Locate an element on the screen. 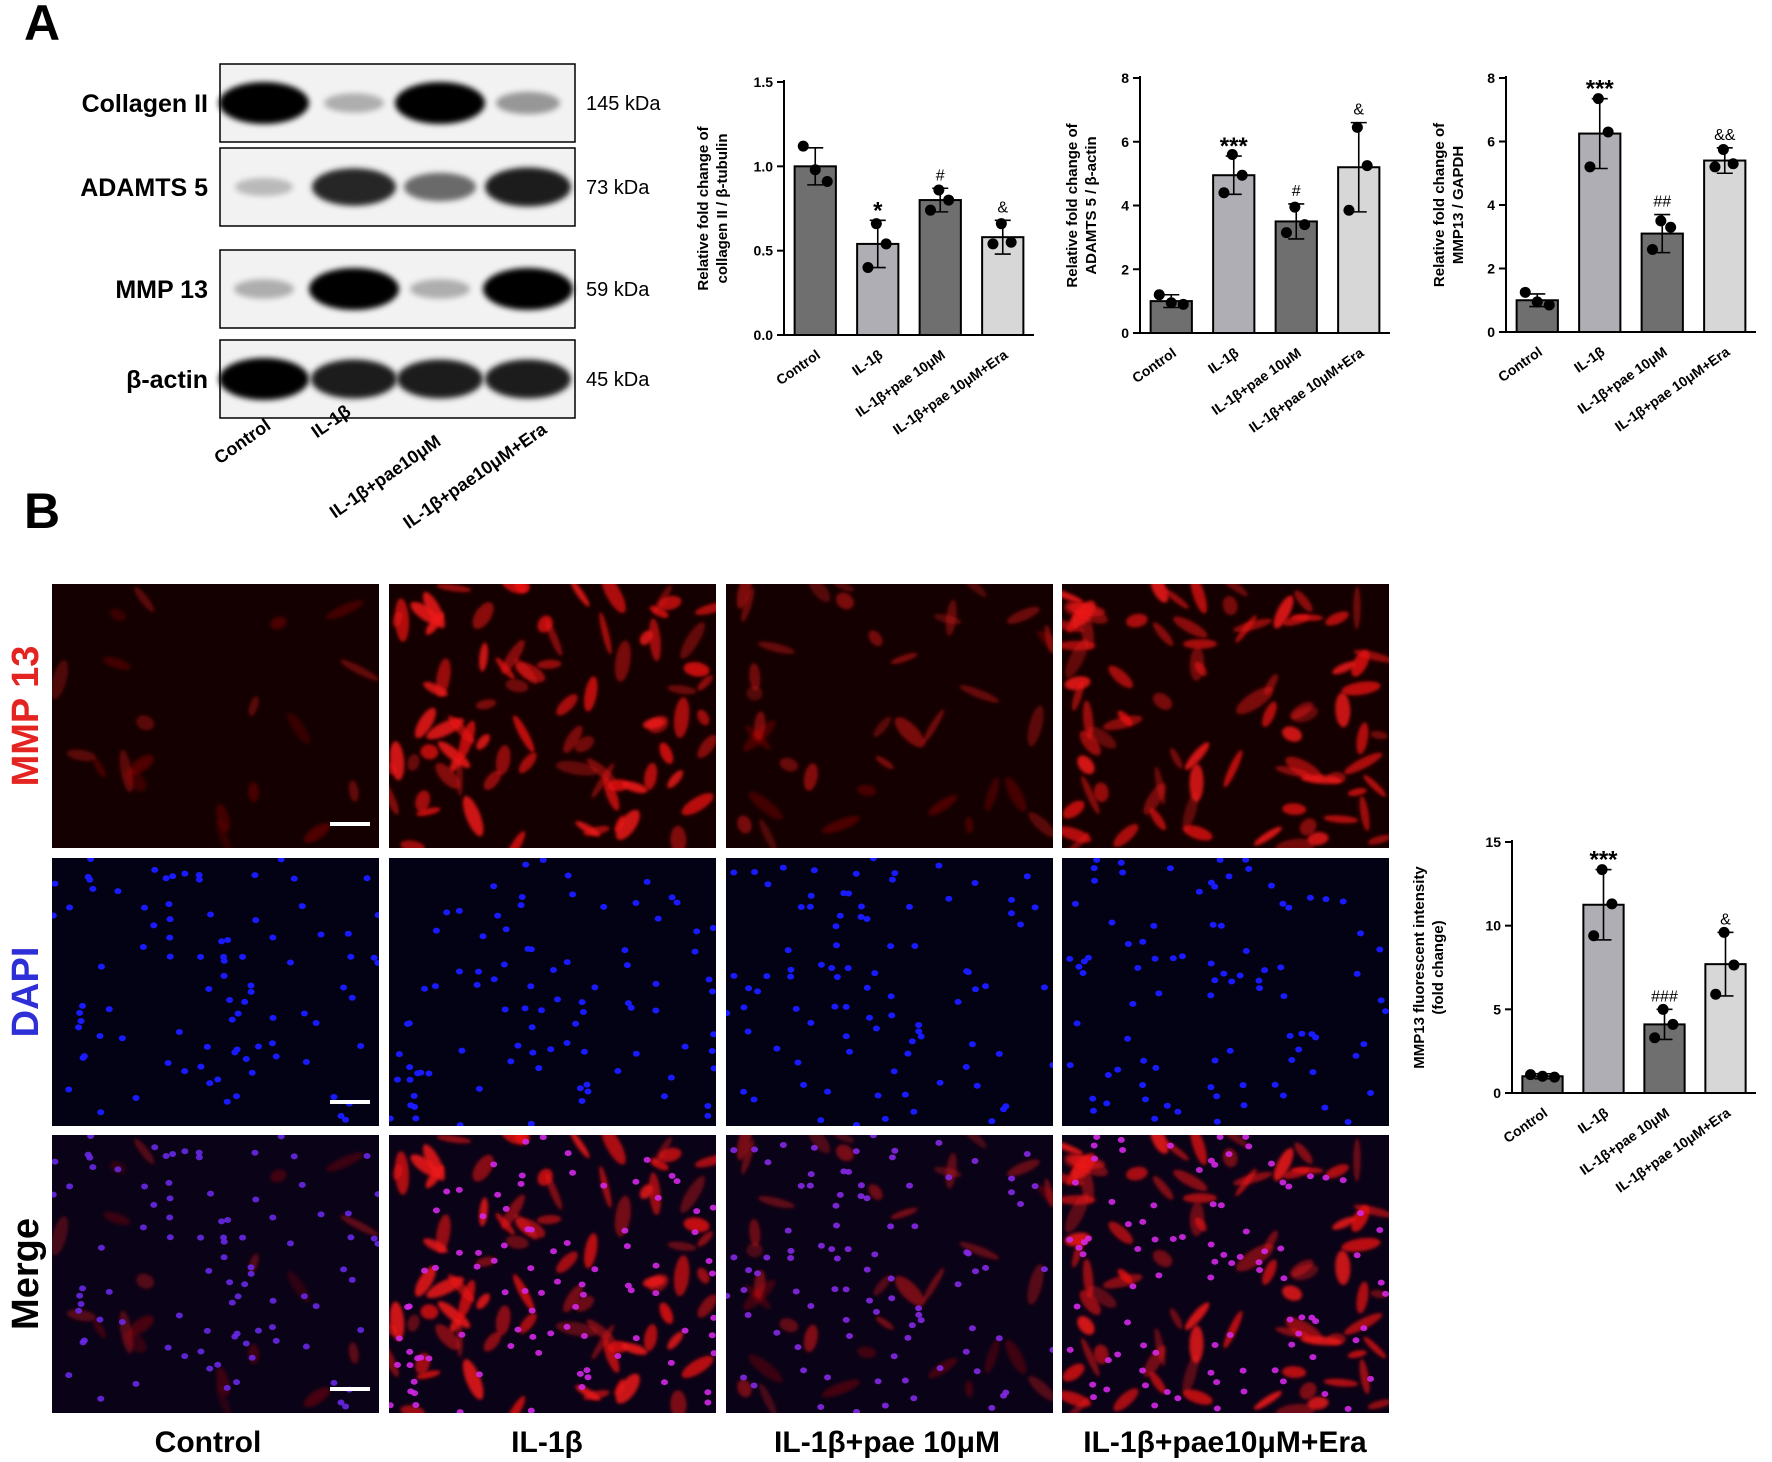  micrograph-background is located at coordinates (1225, 1274).